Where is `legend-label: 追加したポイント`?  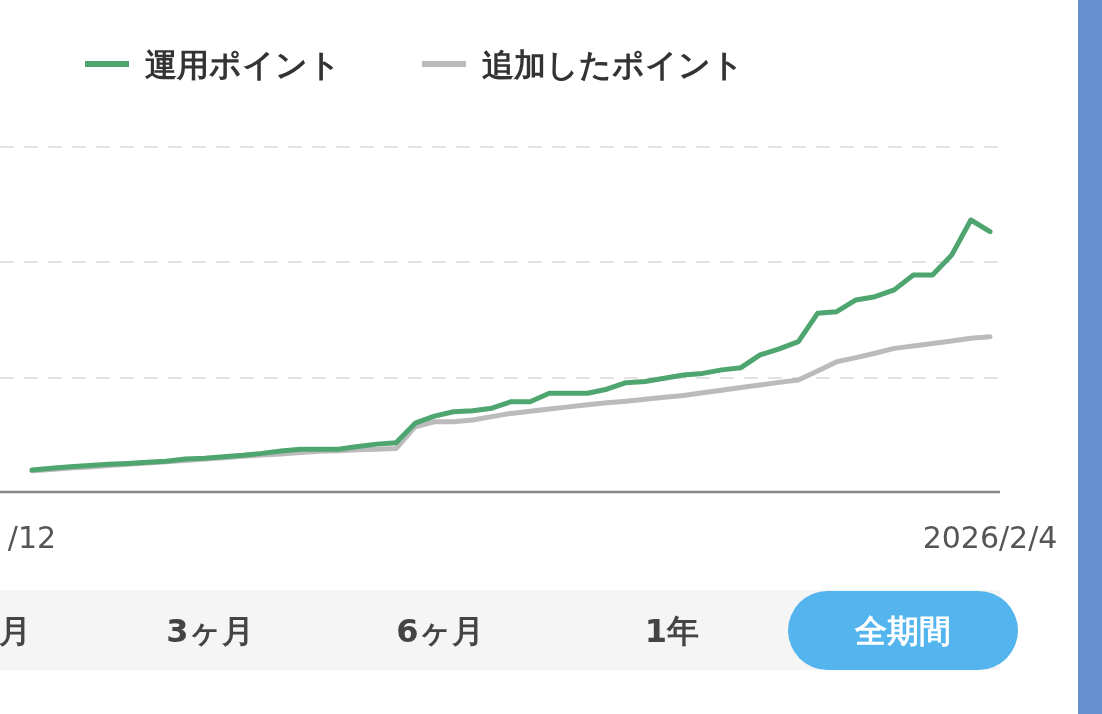 legend-label: 追加したポイント is located at coordinates (613, 65).